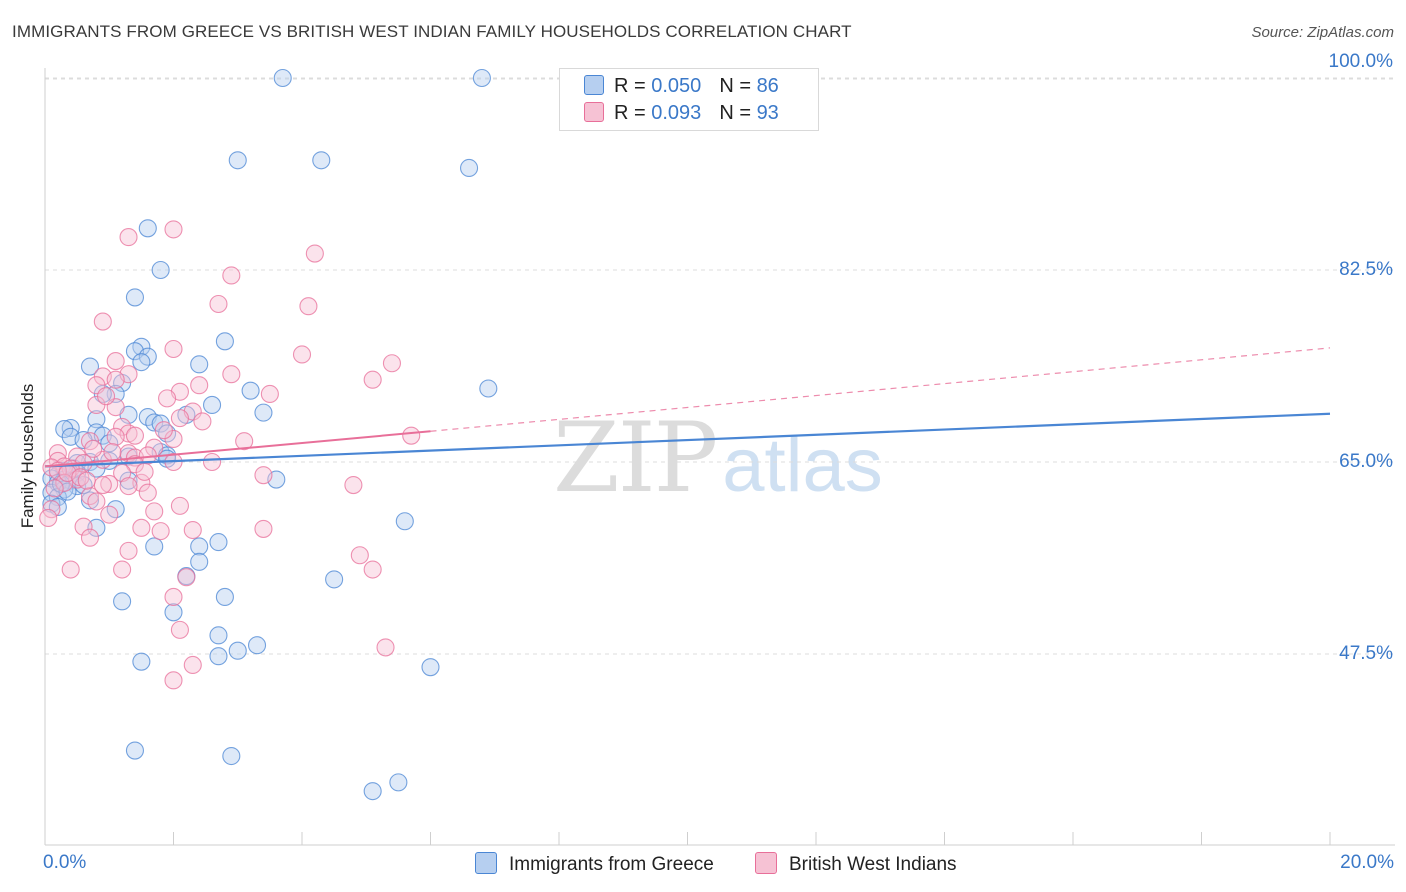 The width and height of the screenshot is (1406, 892). What do you see at coordinates (1366, 653) in the screenshot?
I see `y-tick-label: 47.5%` at bounding box center [1366, 653].